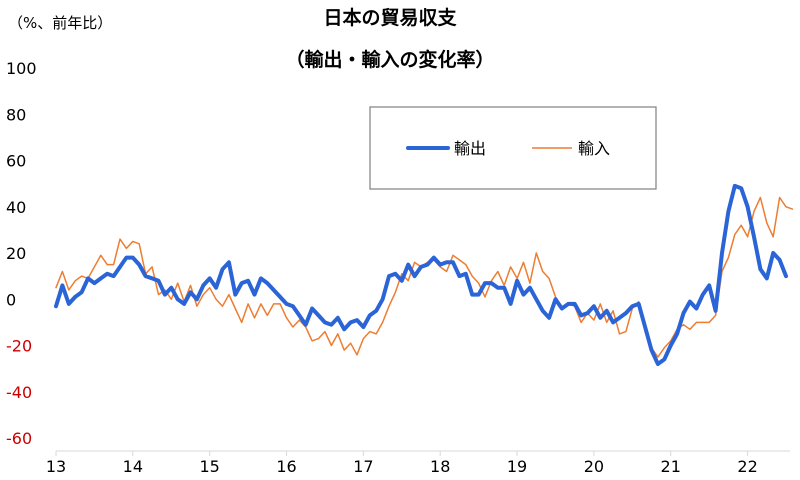  I want to click on chart-title: 日本の貿易収支, so click(390, 17).